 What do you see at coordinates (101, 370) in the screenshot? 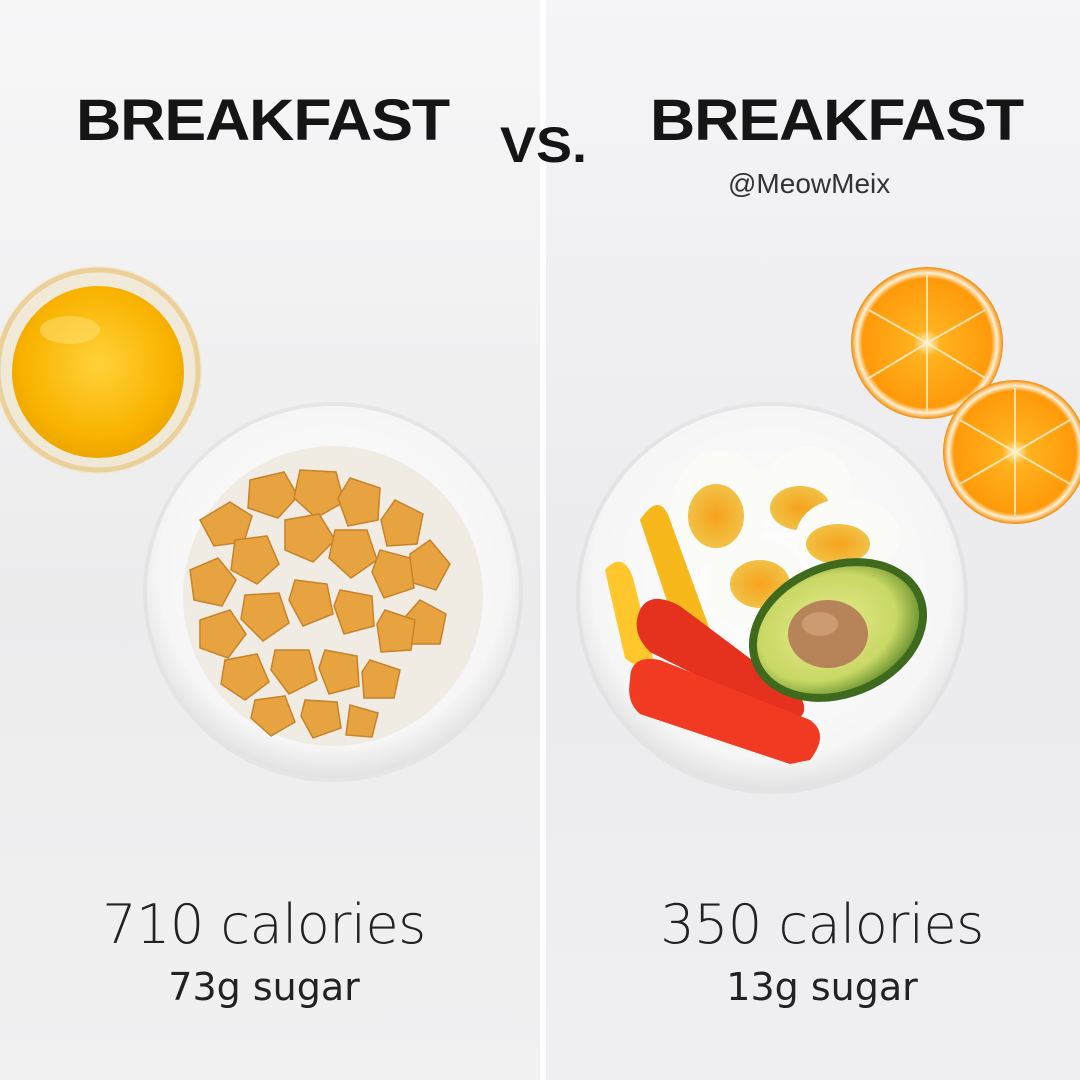
I see `orange-juice-glass` at bounding box center [101, 370].